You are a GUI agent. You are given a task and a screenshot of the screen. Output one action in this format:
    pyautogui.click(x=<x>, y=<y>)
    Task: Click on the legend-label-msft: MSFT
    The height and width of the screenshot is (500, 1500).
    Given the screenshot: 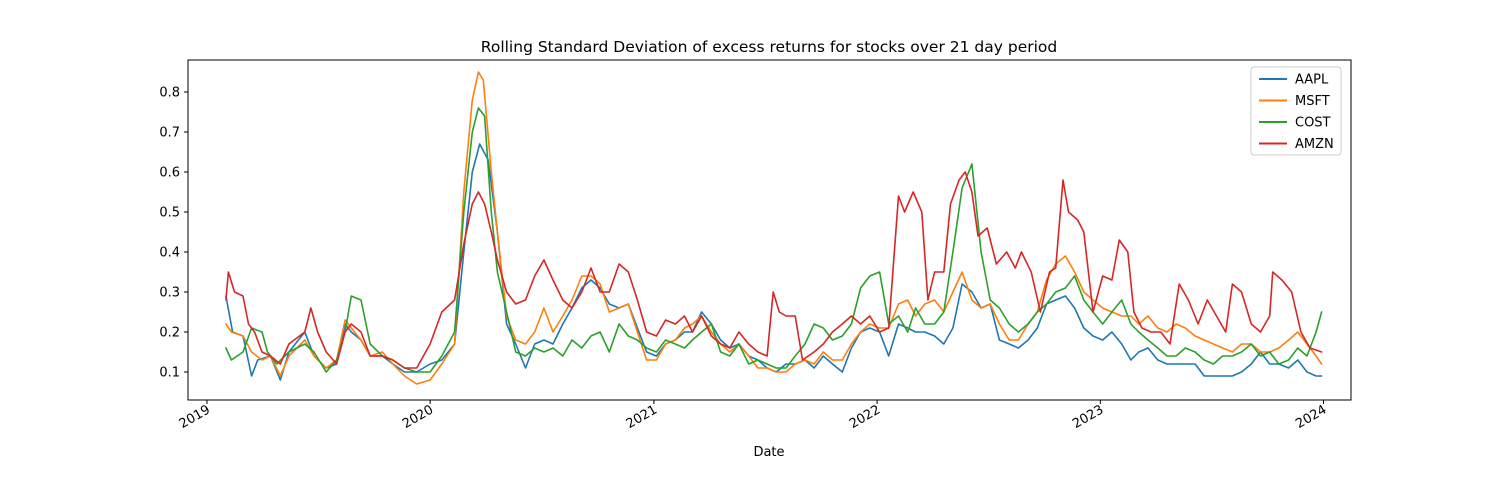 What is the action you would take?
    pyautogui.click(x=1312, y=101)
    